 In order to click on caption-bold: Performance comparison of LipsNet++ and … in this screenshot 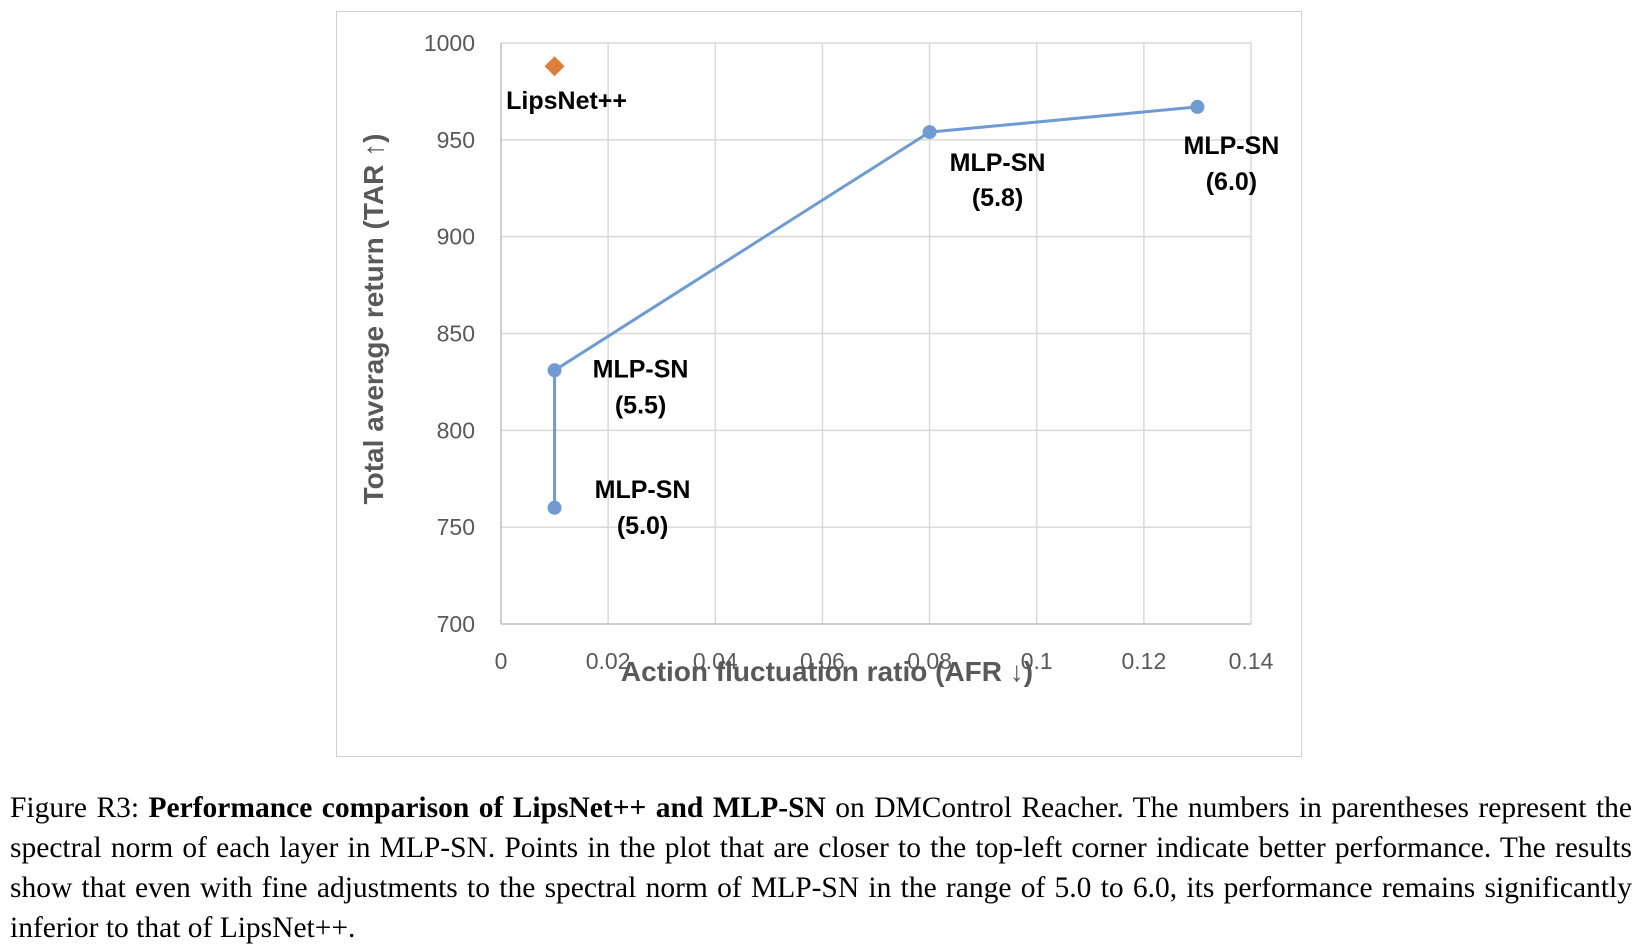, I will do `click(487, 808)`.